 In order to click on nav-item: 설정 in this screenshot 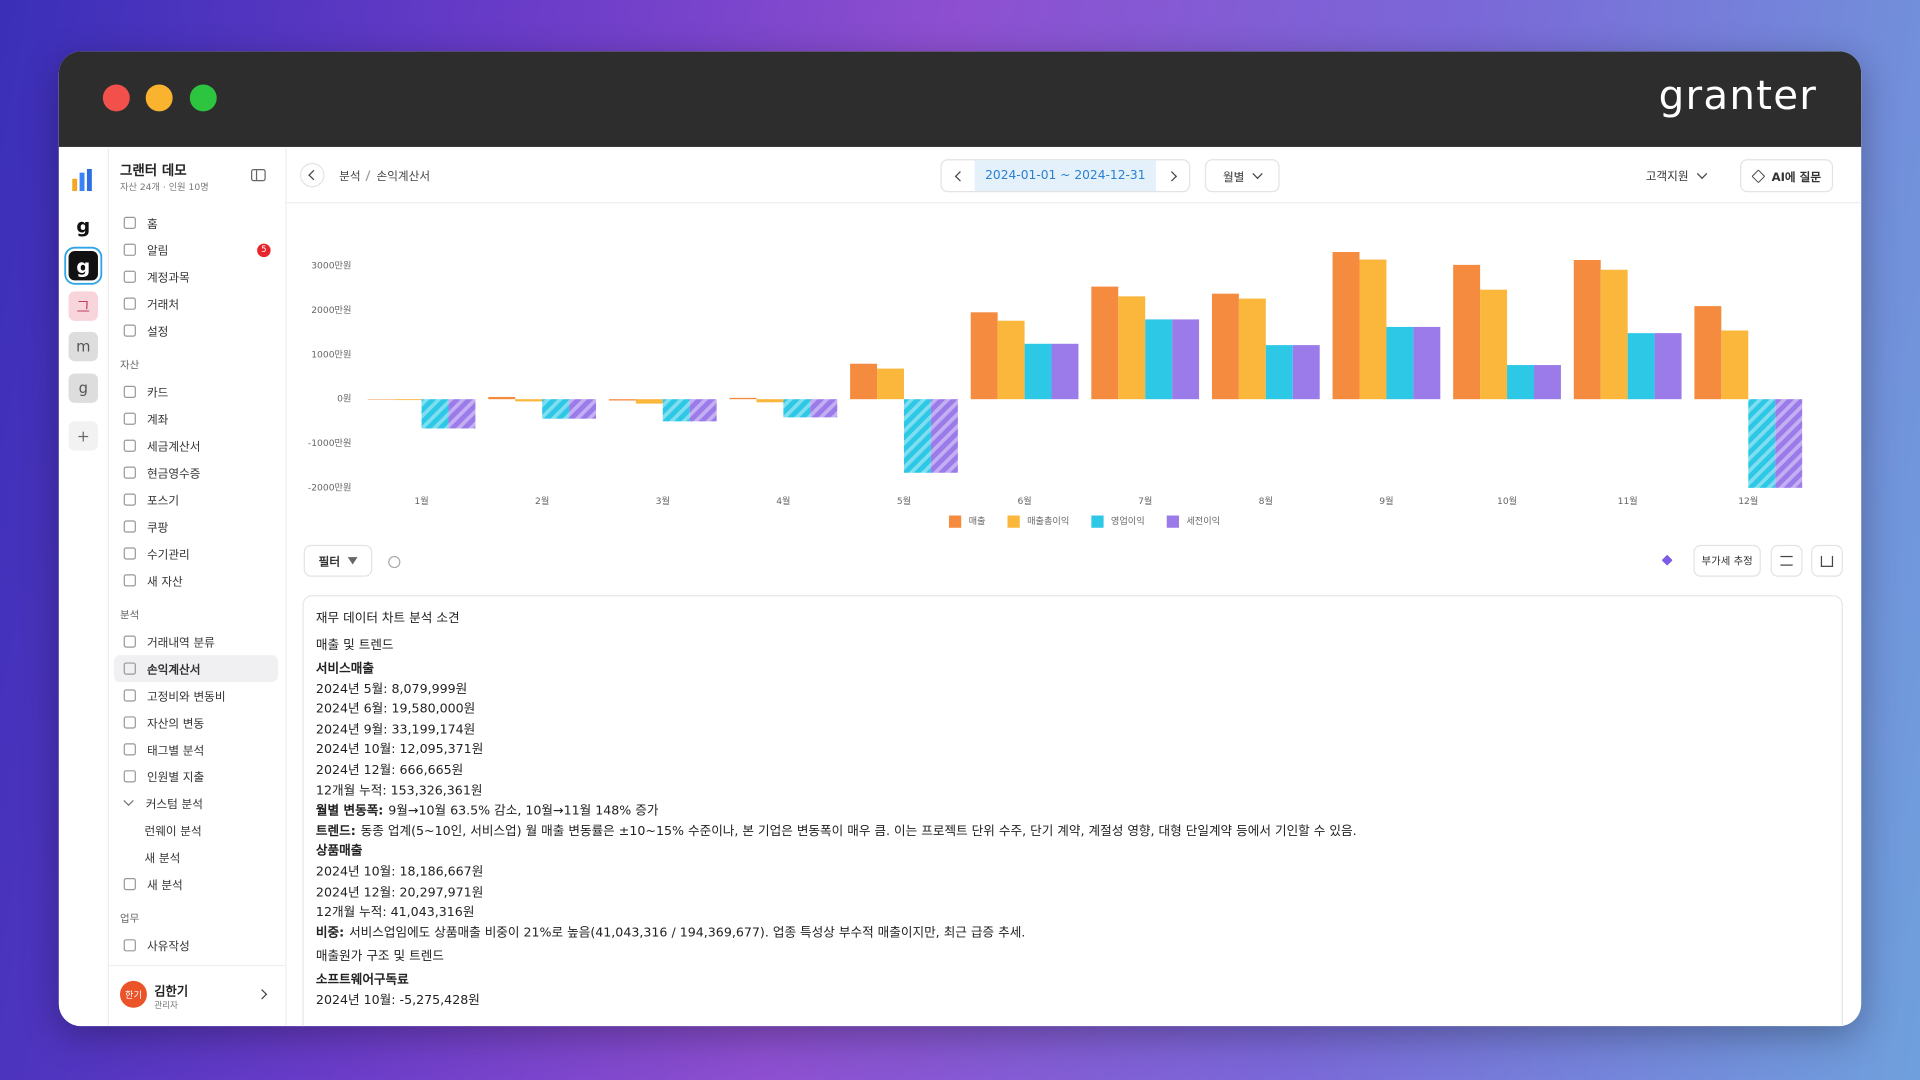, I will do `click(196, 330)`.